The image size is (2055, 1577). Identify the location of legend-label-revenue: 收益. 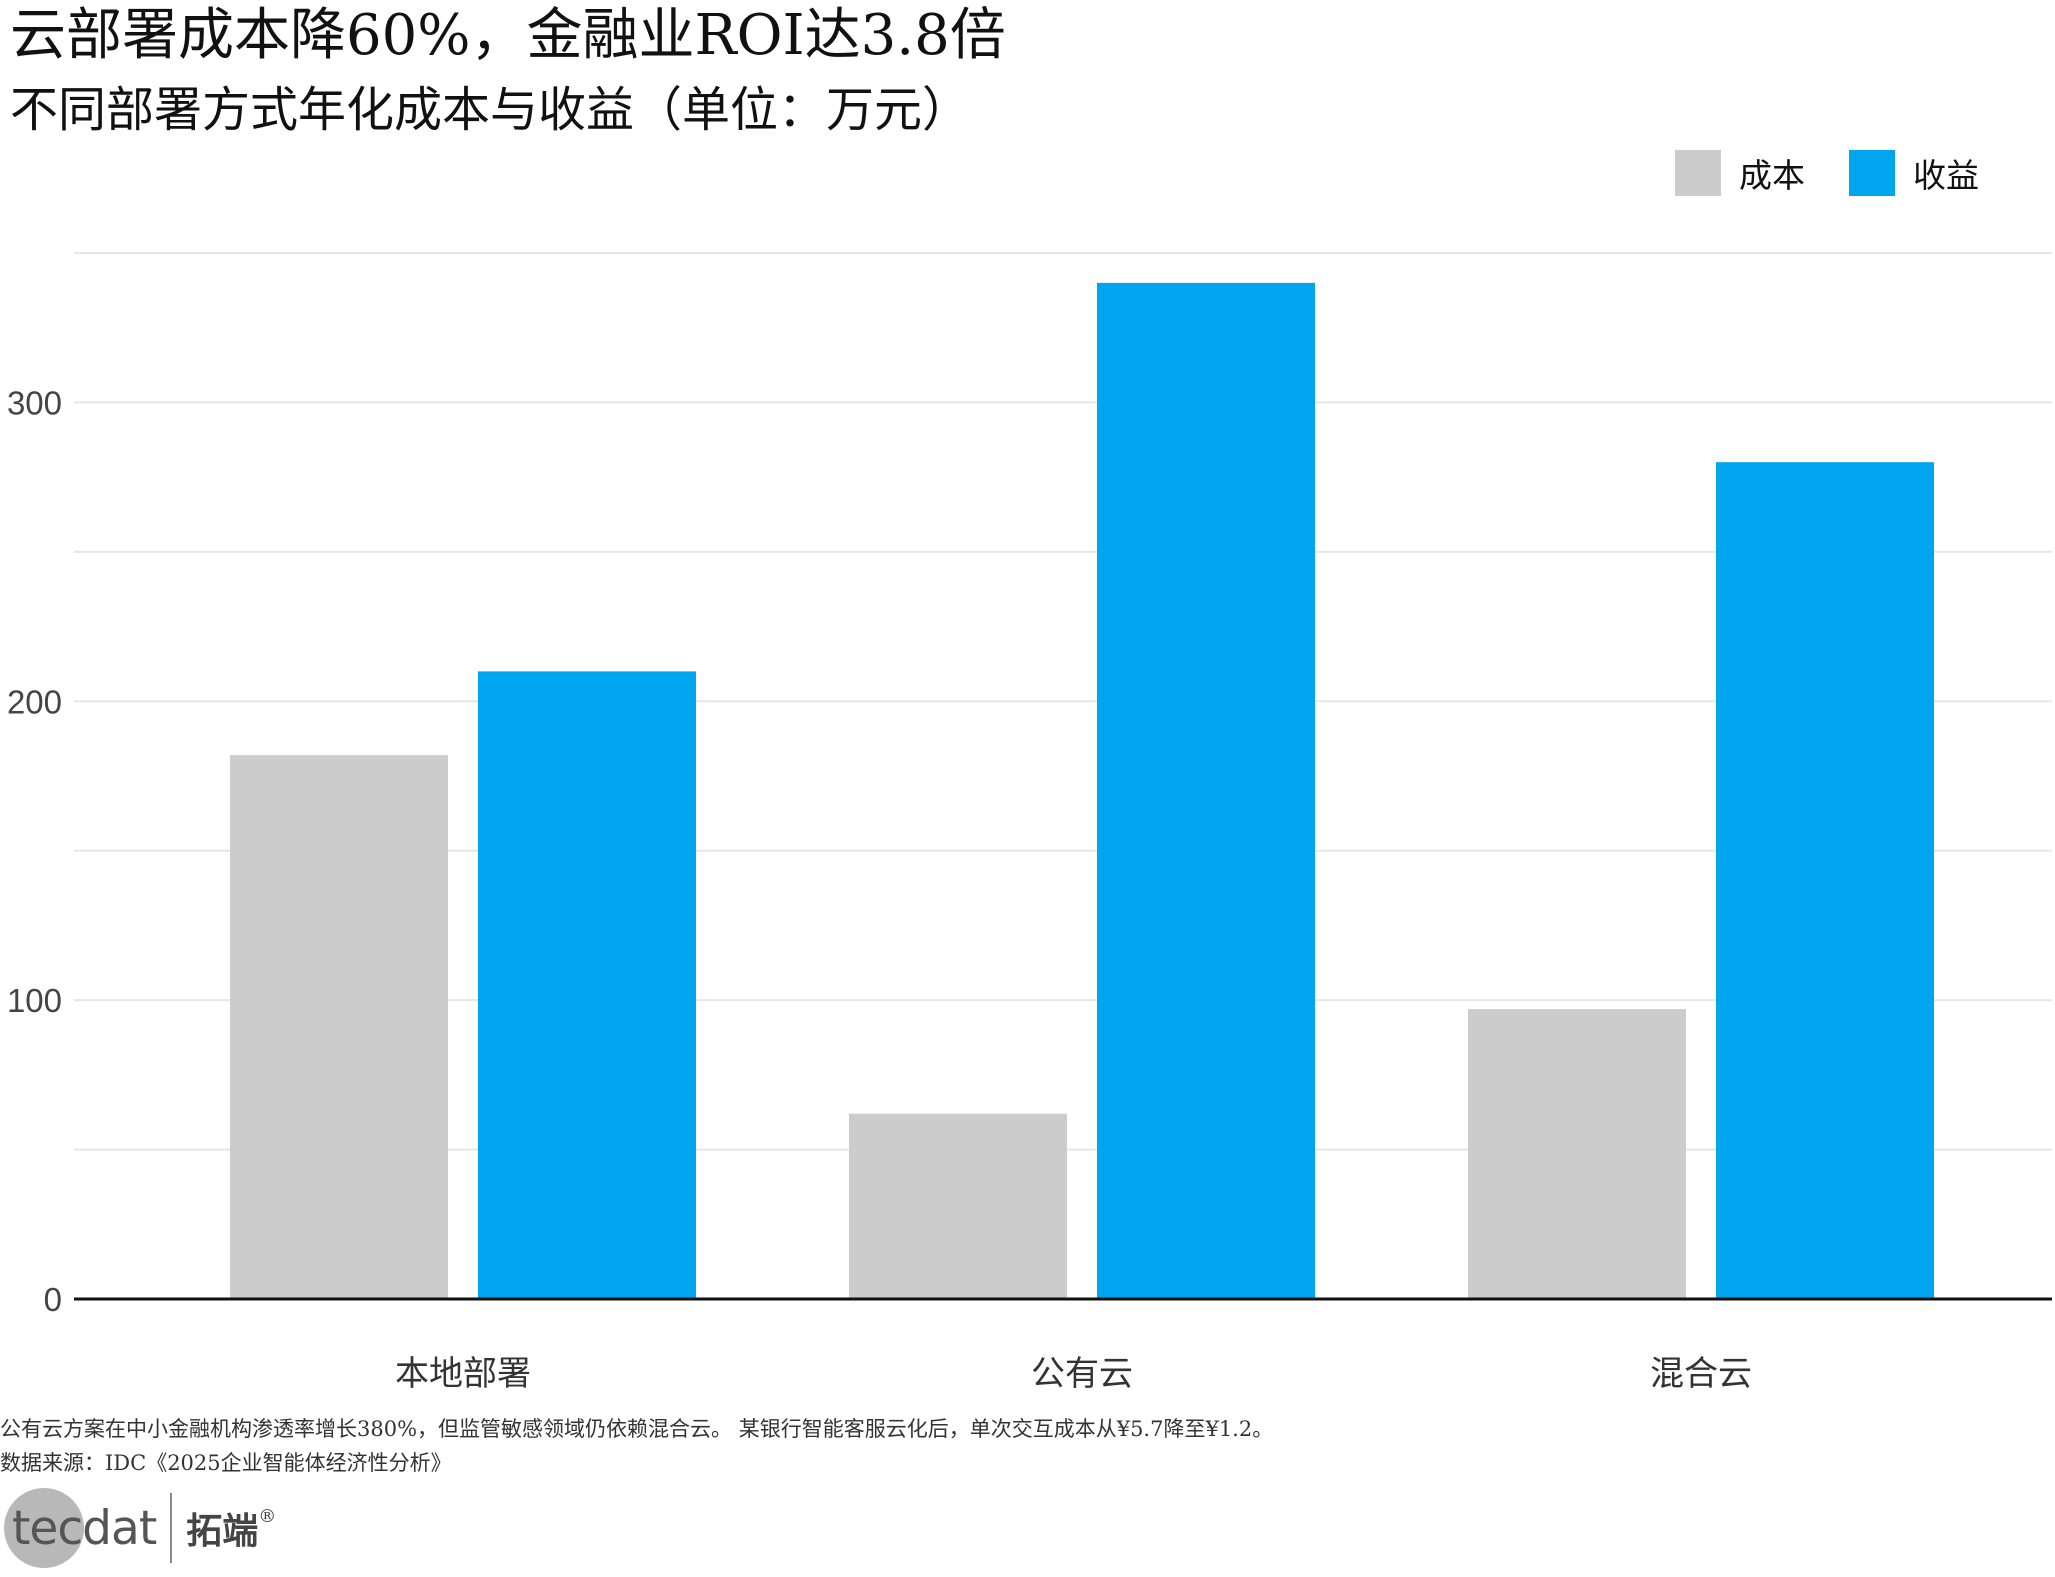
(1946, 175).